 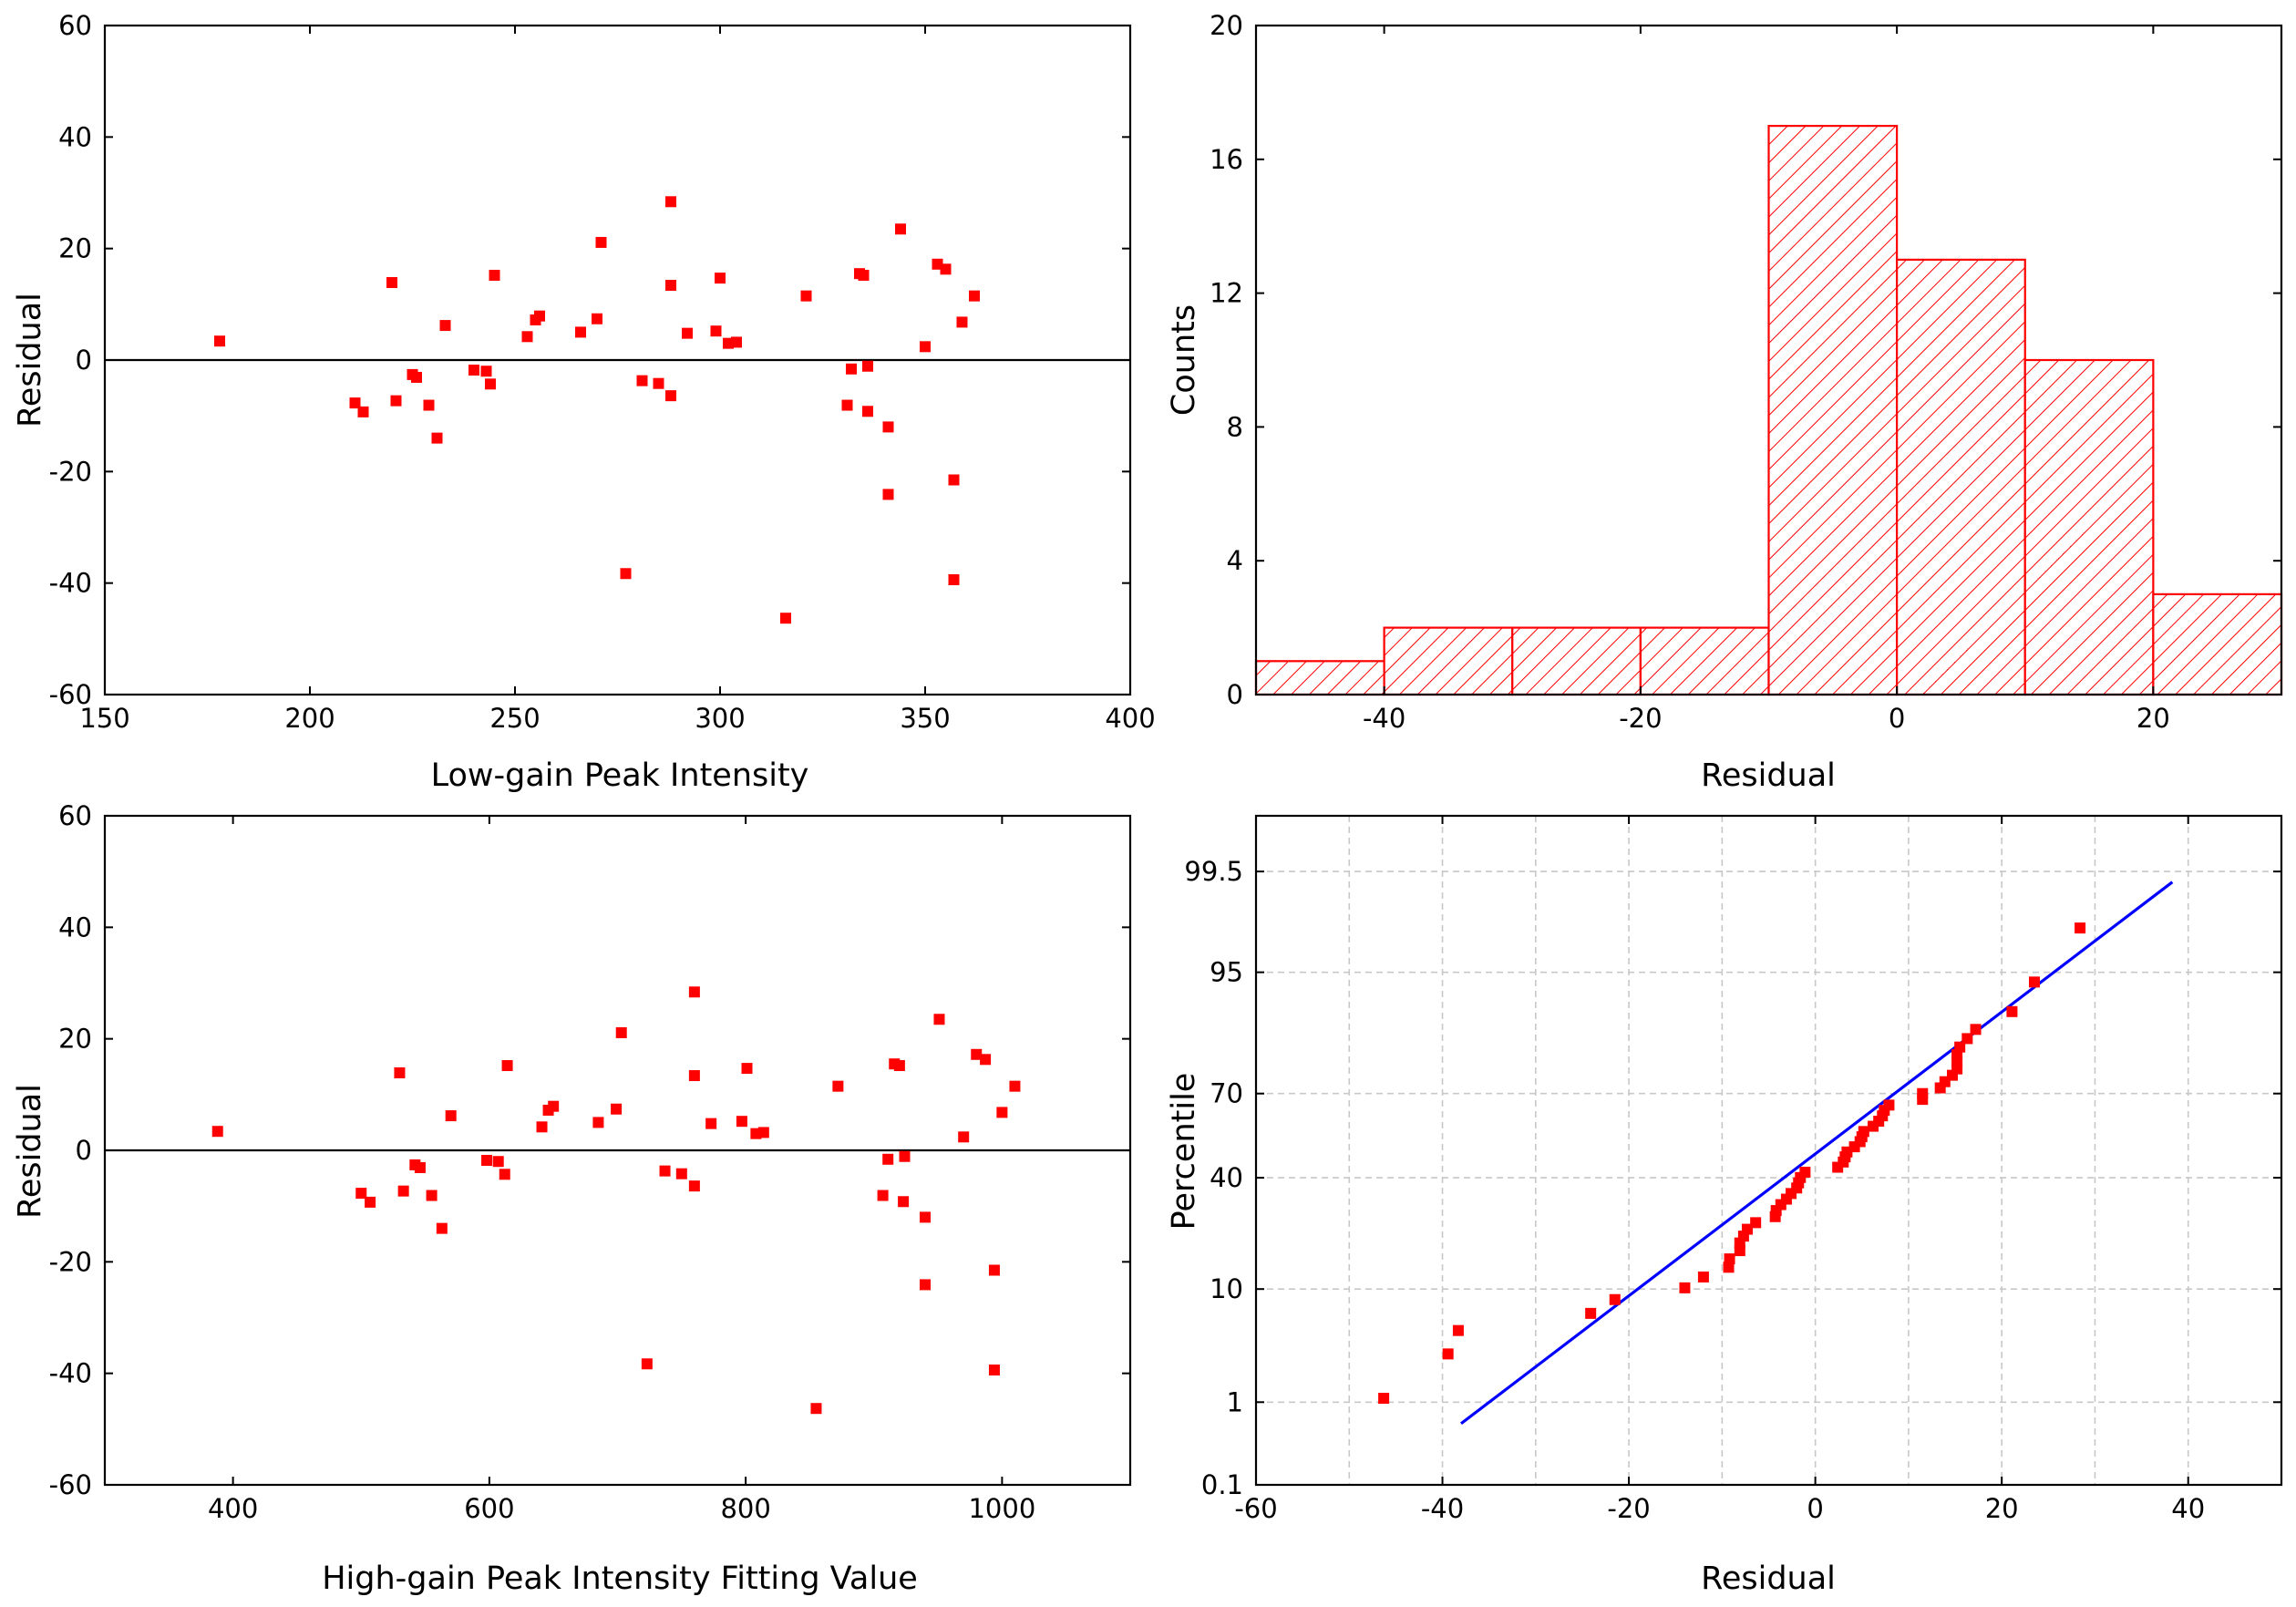 What do you see at coordinates (1235, 560) in the screenshot?
I see `y-tick-label: 4` at bounding box center [1235, 560].